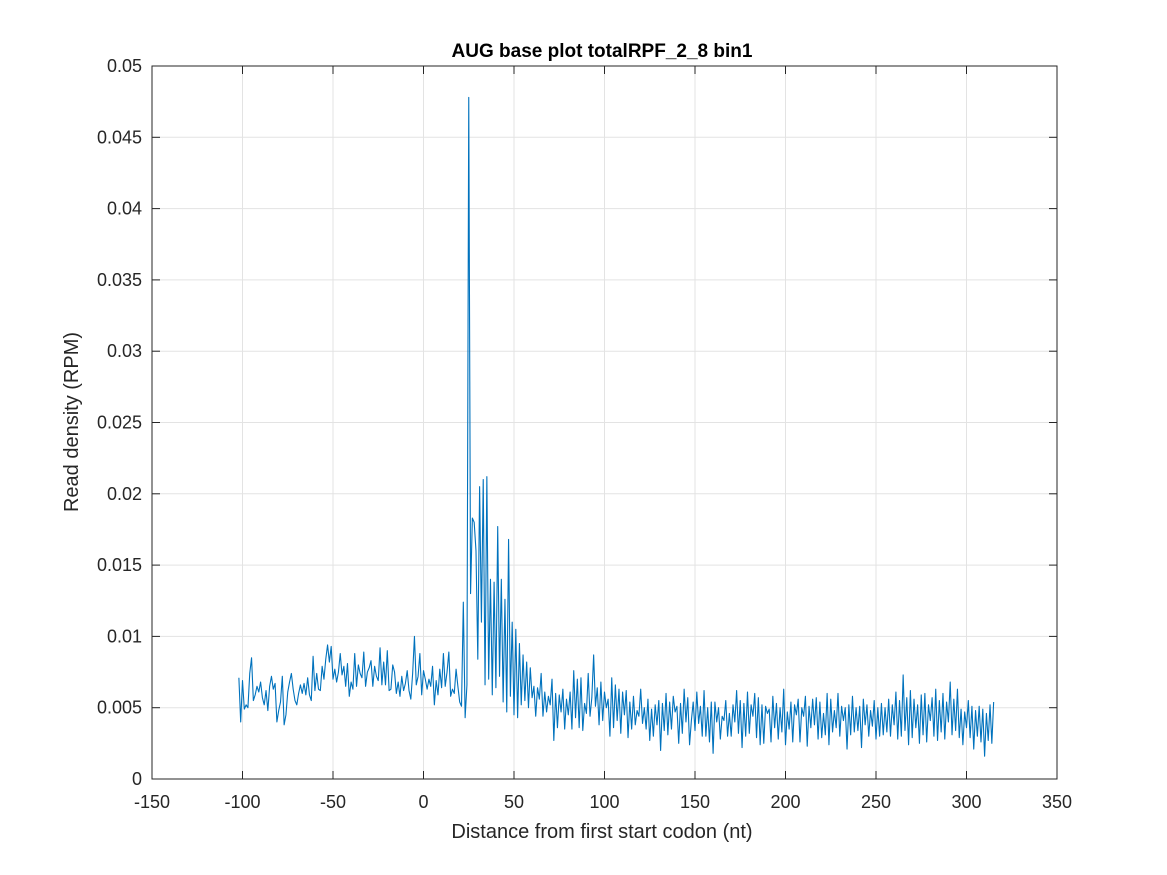 This screenshot has height=875, width=1167. What do you see at coordinates (602, 51) in the screenshot?
I see `chart-title: AUG base plot totalRPF_2_8 bin1` at bounding box center [602, 51].